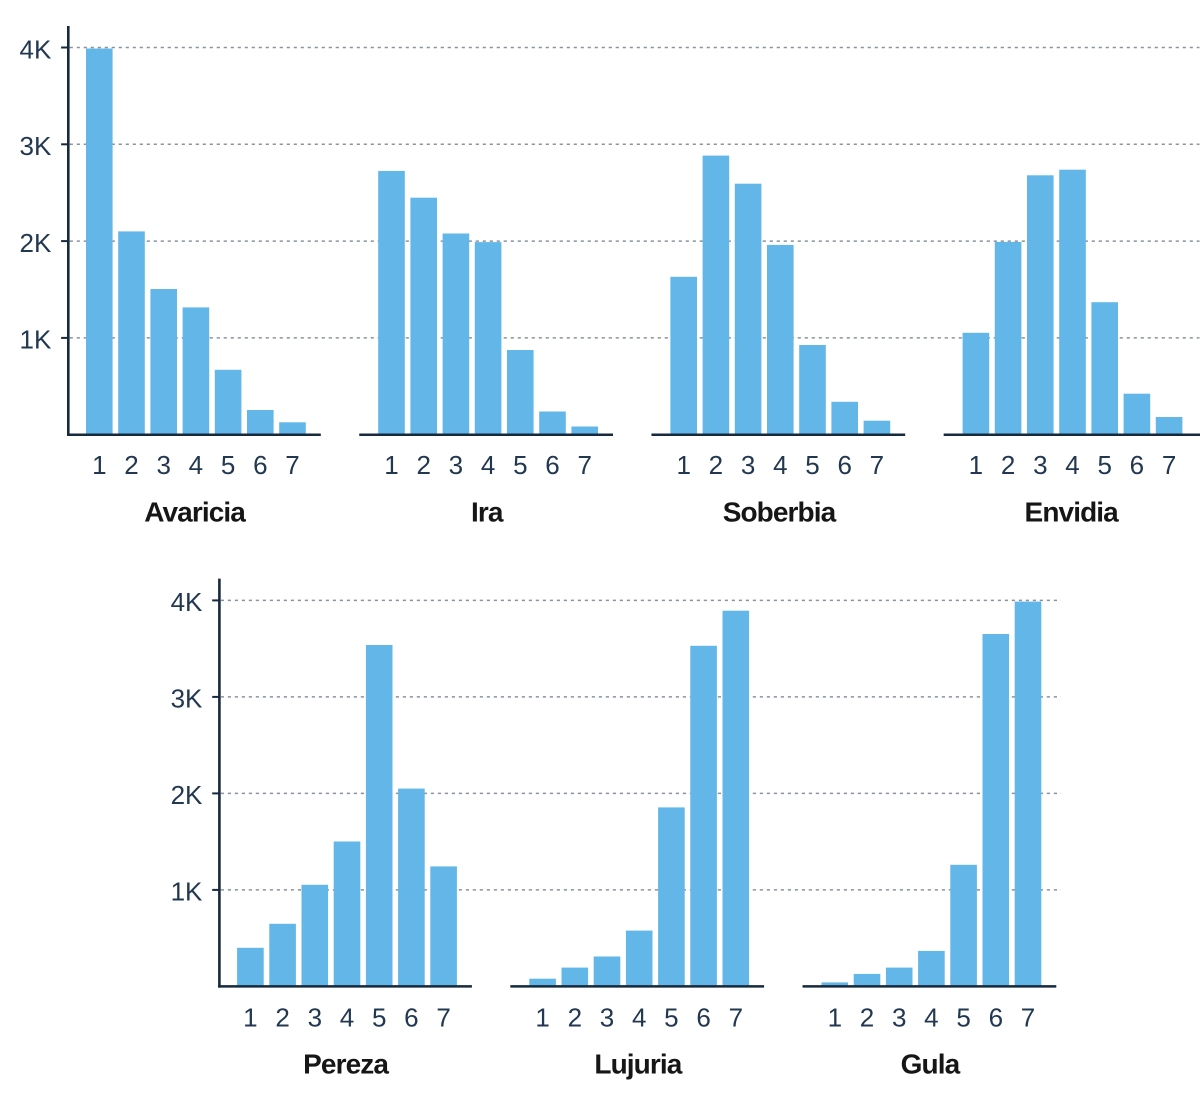  I want to click on svg-text: Avaricia, so click(195, 512).